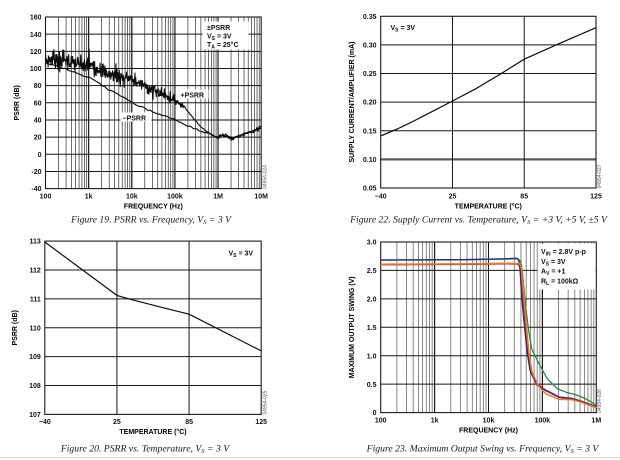 This screenshot has width=620, height=460. I want to click on svg-text: 40, so click(38, 121).